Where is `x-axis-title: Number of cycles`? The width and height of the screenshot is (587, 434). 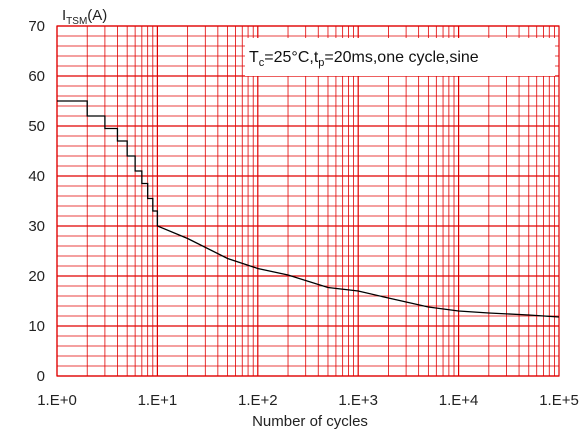
x-axis-title: Number of cycles is located at coordinates (310, 421).